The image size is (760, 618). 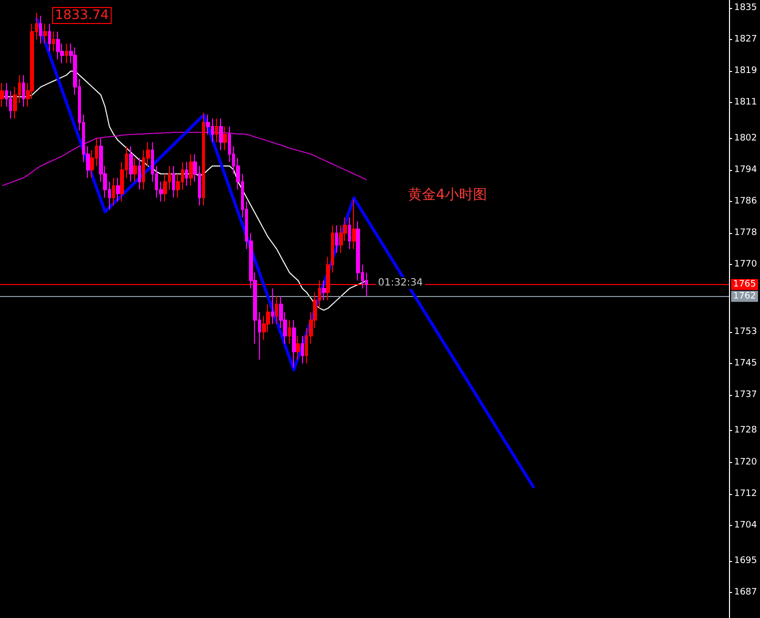 I want to click on y-tick-label: 1770, so click(x=746, y=265).